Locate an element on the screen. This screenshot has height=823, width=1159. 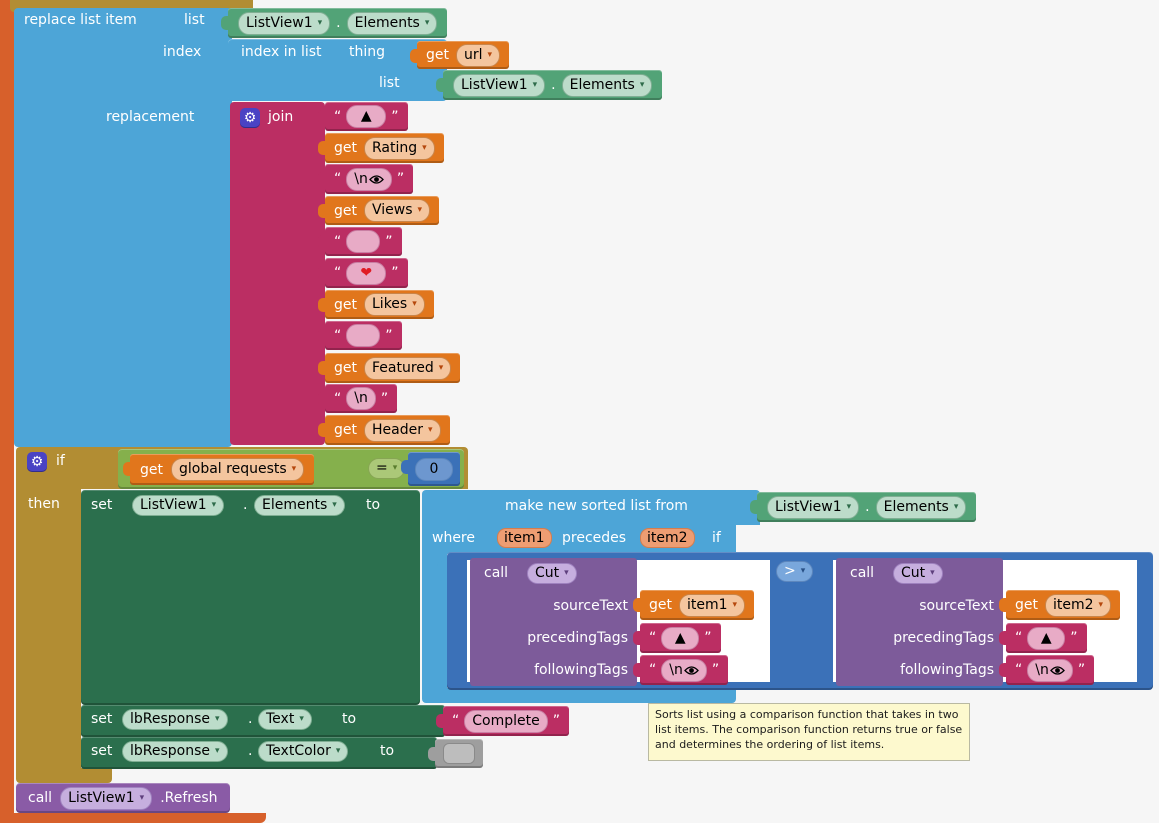
get-url-block: get url ▾ is located at coordinates (459, 55).